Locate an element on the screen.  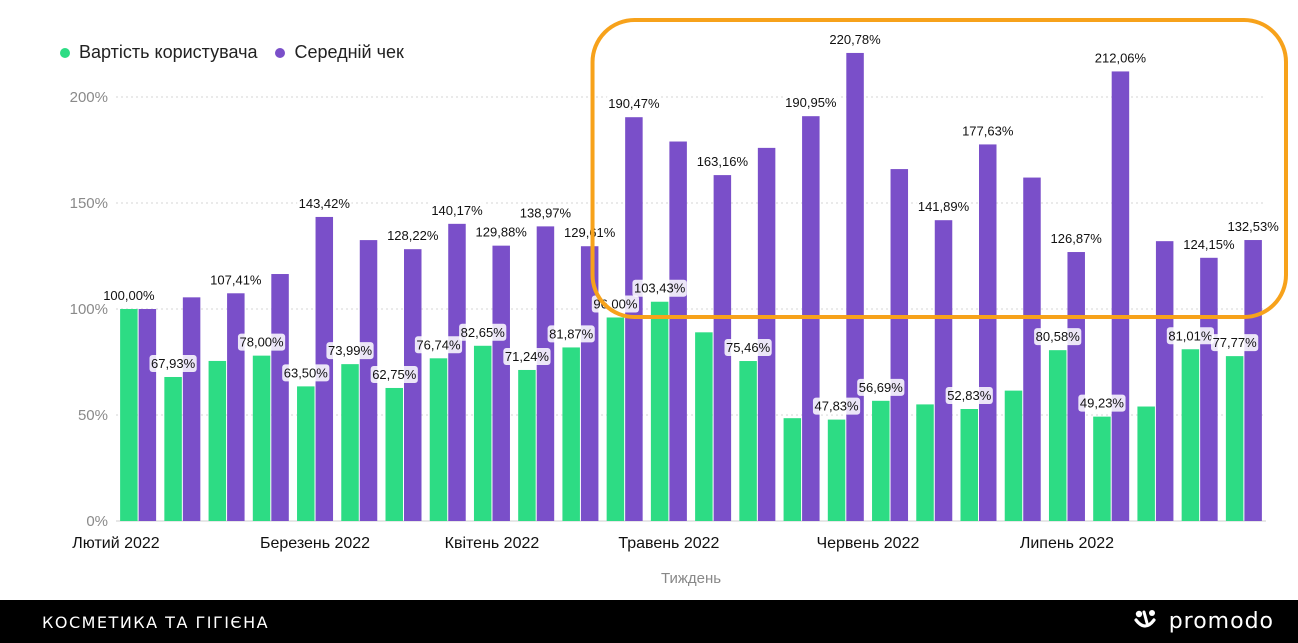
data-label: 141,89% is located at coordinates (944, 206).